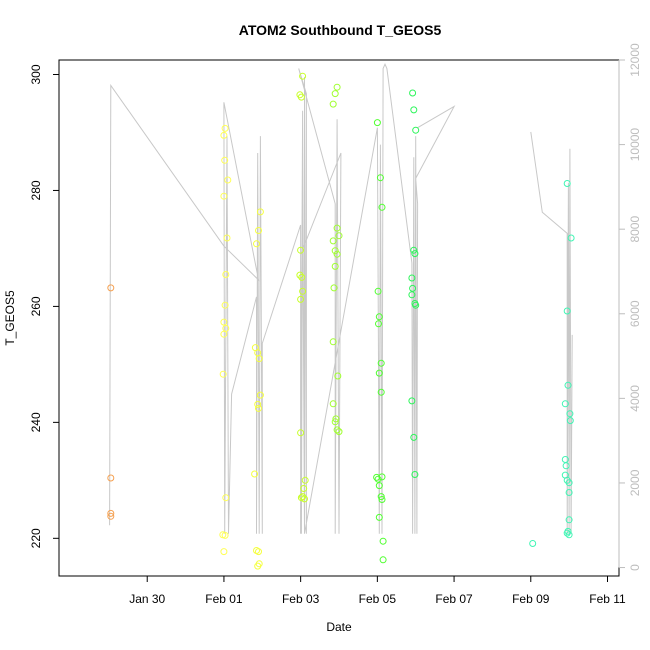 Image resolution: width=650 pixels, height=650 pixels. I want to click on y-tick-label: 300, so click(36, 74).